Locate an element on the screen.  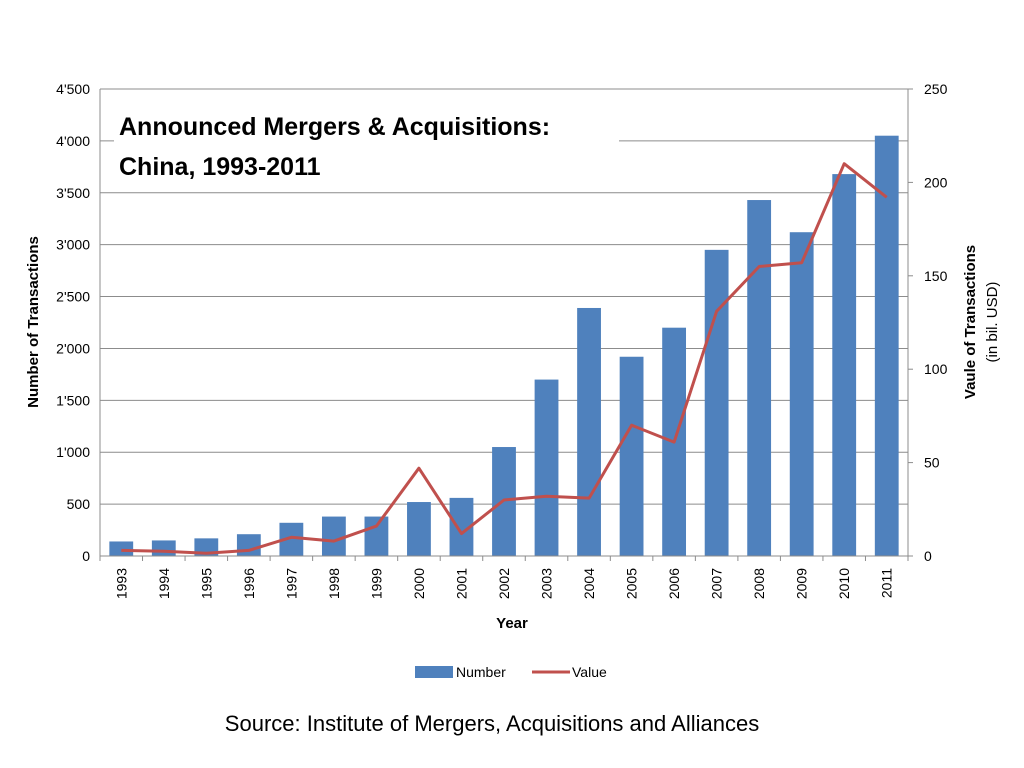
y-left-tick-label: 0 is located at coordinates (86, 556).